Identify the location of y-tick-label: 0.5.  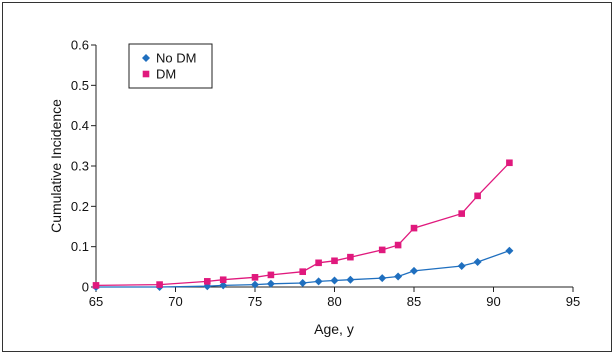
(80, 85).